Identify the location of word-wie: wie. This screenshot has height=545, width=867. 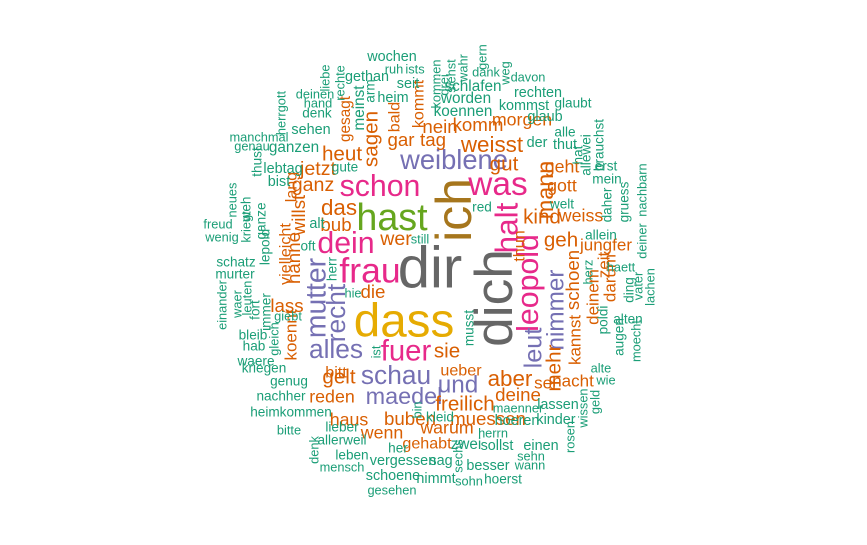
(605, 379).